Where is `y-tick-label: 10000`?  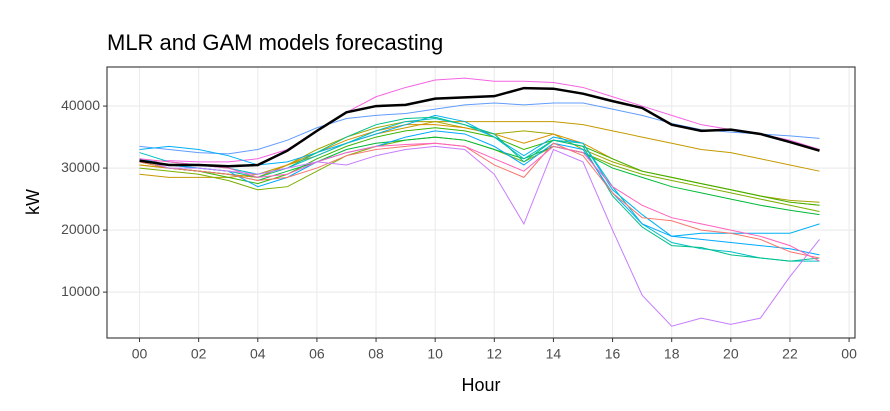 y-tick-label: 10000 is located at coordinates (80, 291).